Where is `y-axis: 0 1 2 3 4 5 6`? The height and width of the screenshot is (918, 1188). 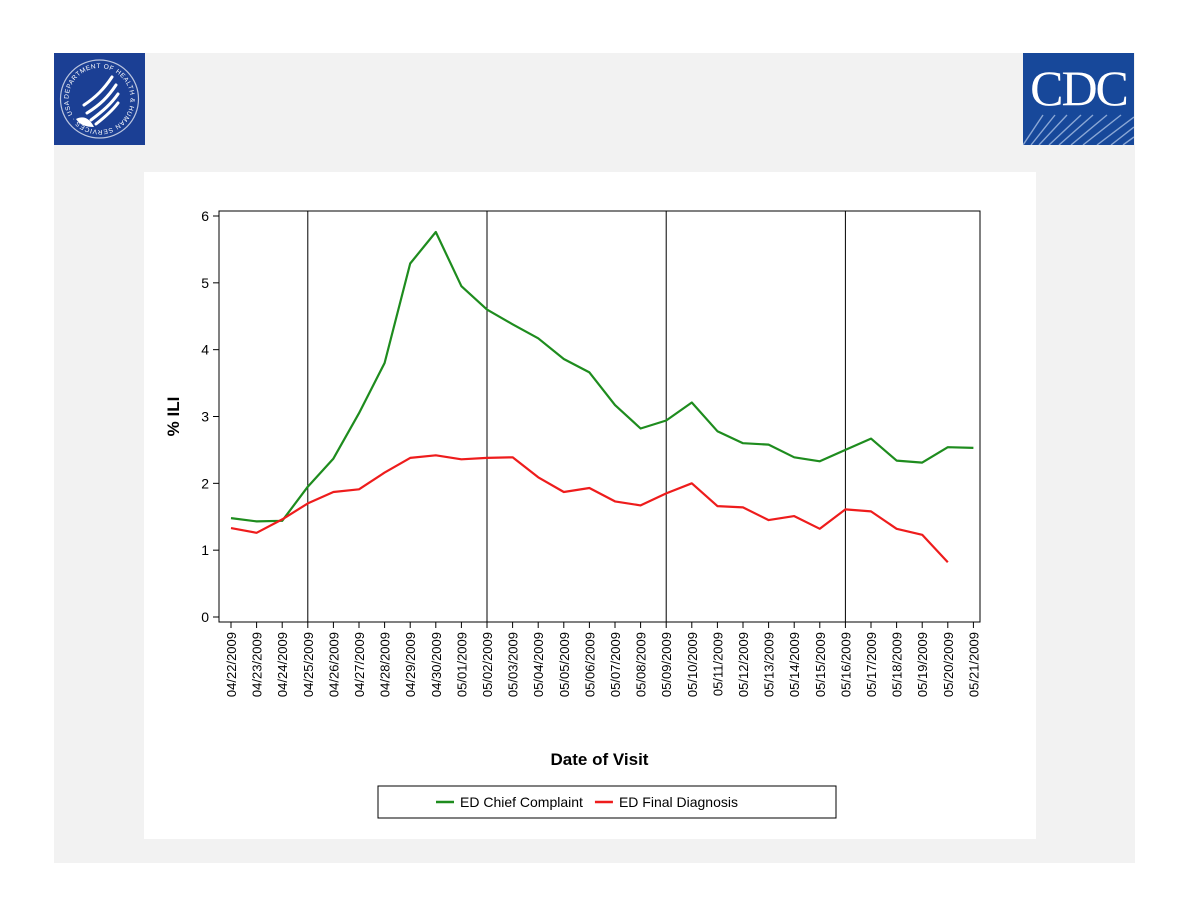
y-axis: 0 1 2 3 4 5 6 is located at coordinates (210, 416).